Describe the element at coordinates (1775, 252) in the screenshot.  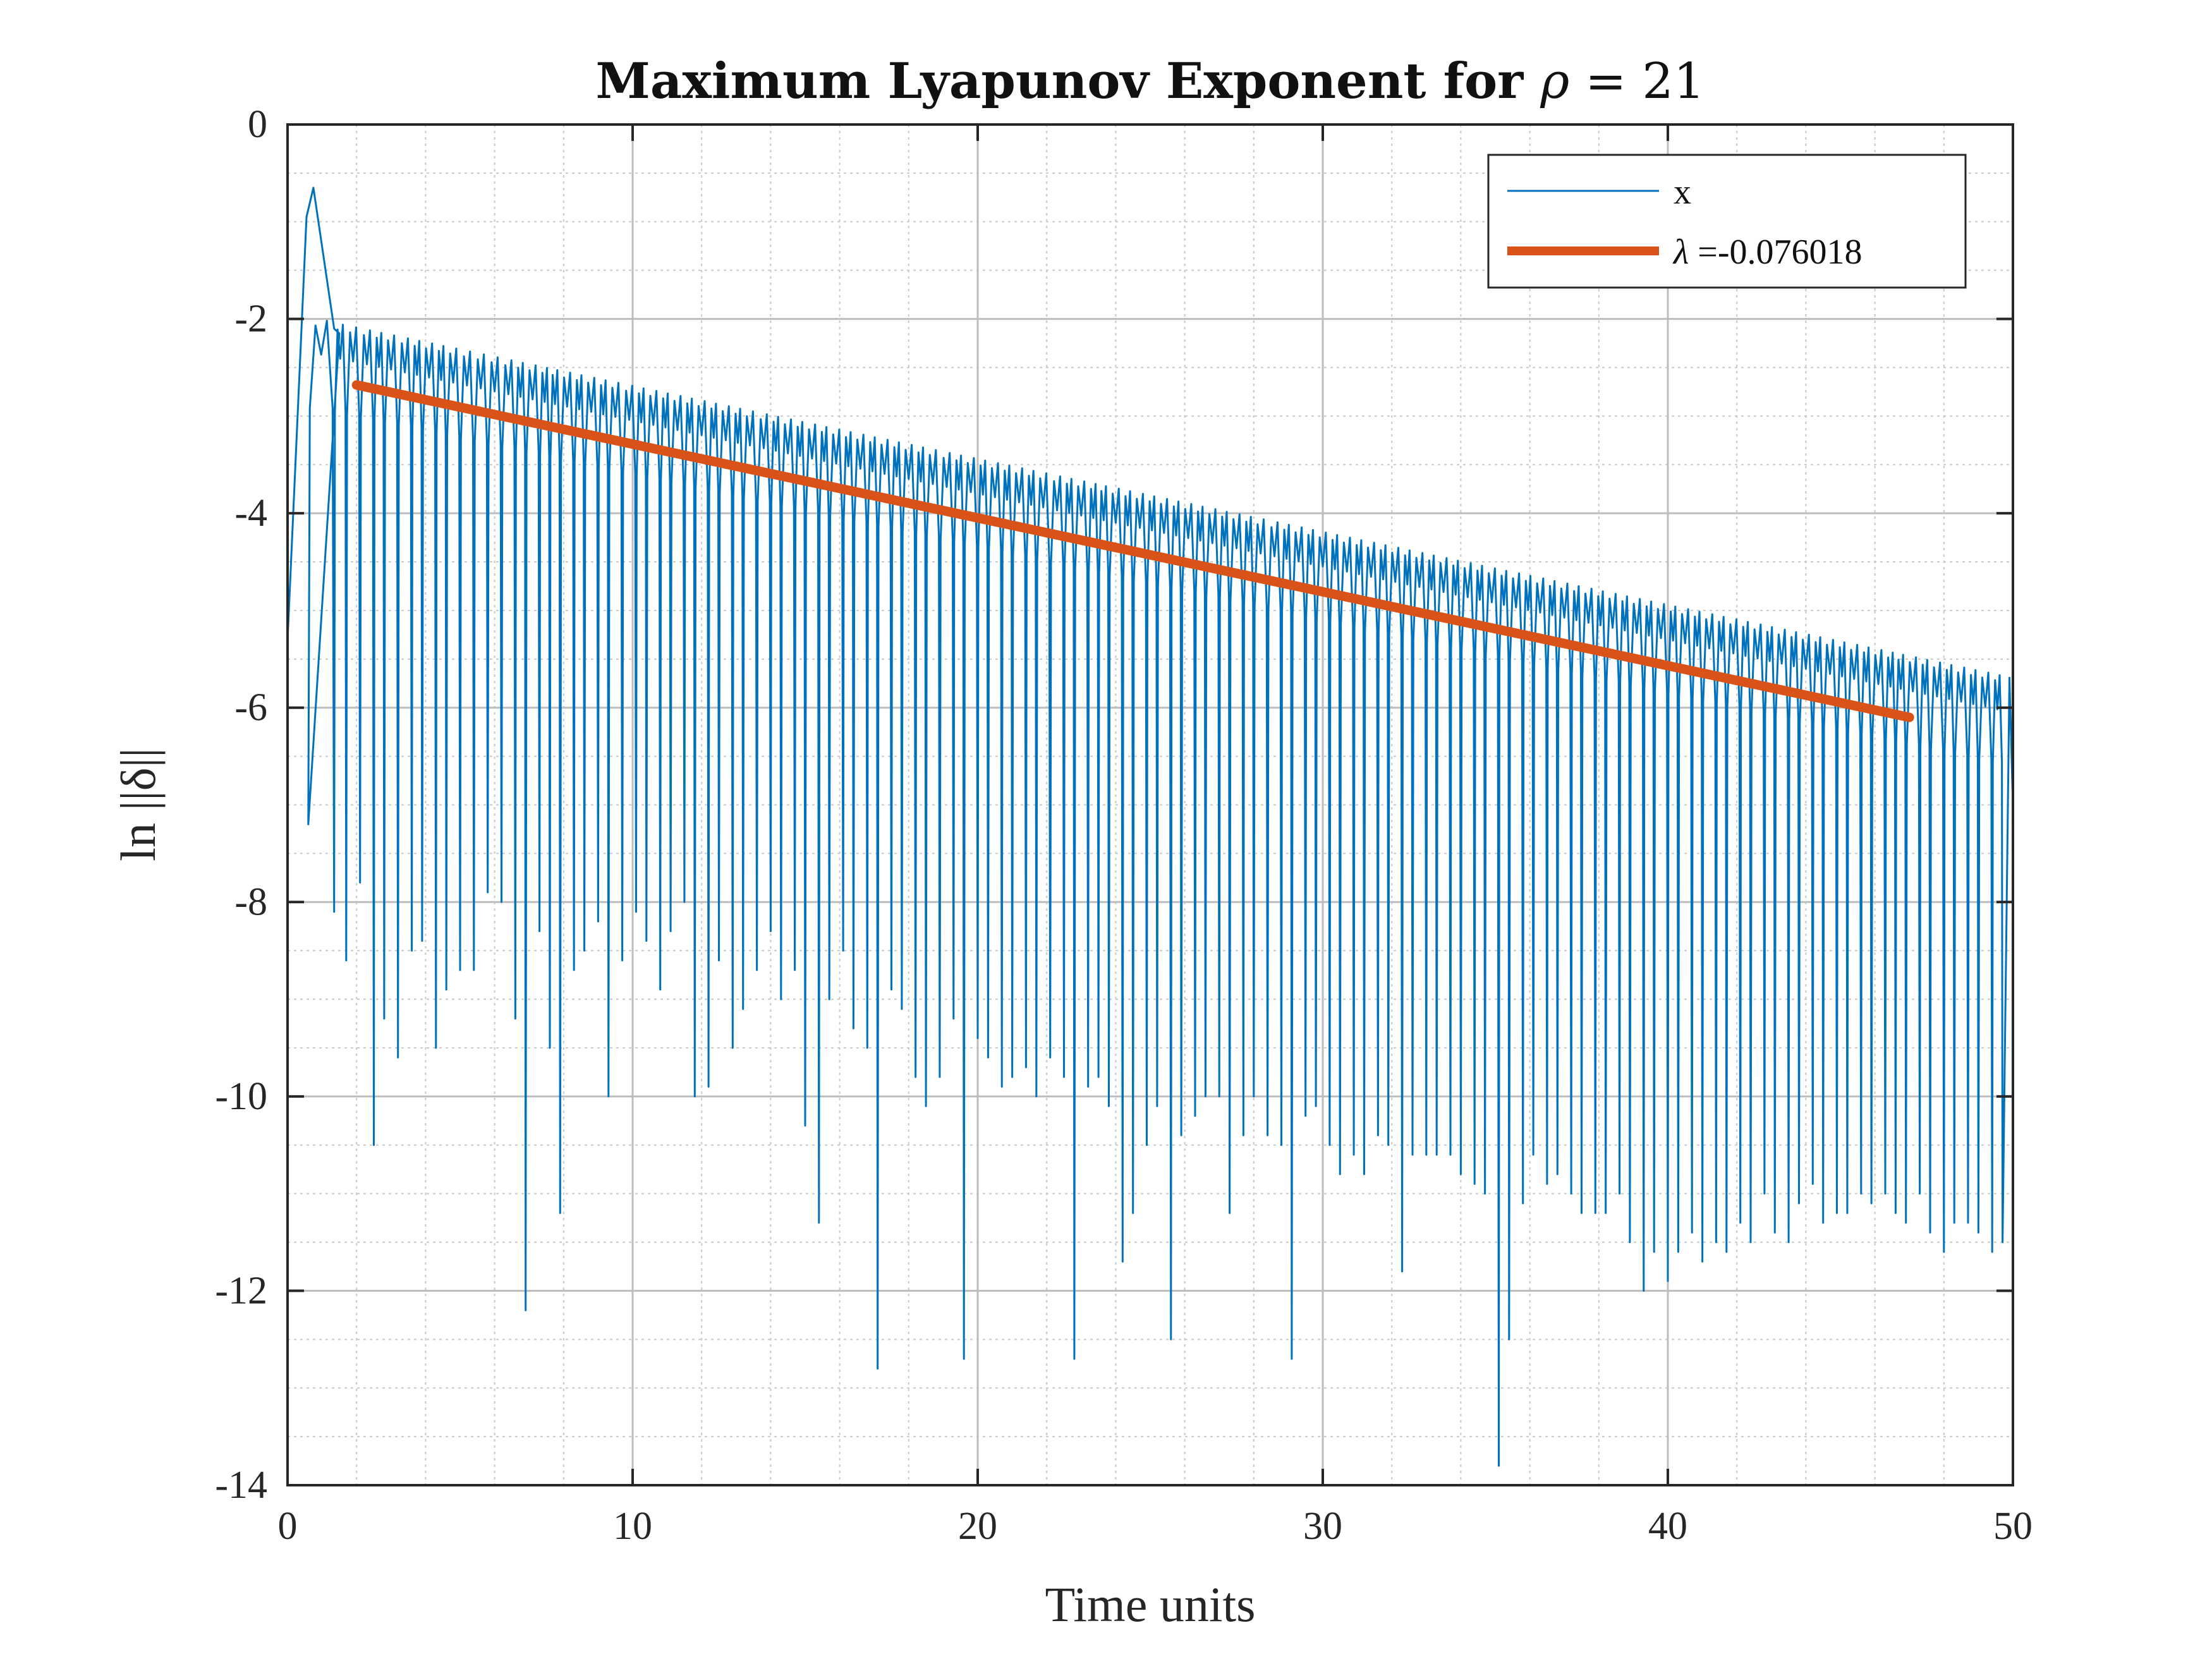
I see `legend-label-lambda-value: =-0.076018` at that location.